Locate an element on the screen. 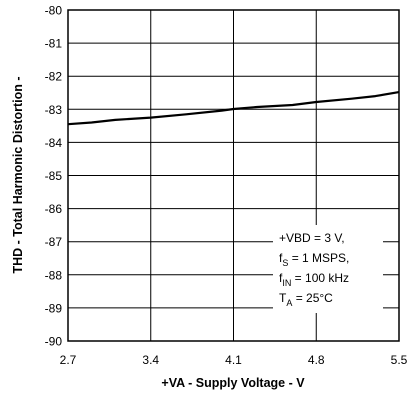  y-tick-label: -80 is located at coordinates (54, 11).